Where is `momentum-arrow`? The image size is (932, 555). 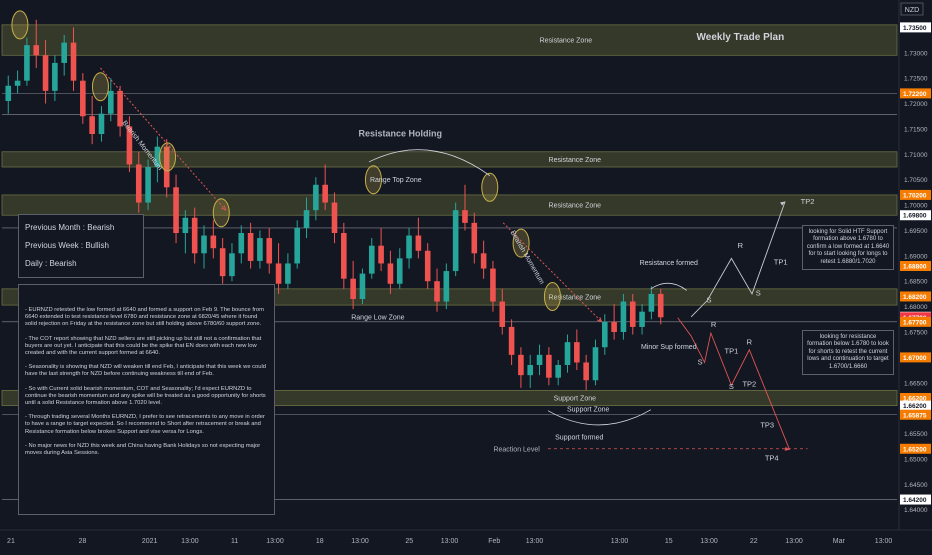
momentum-arrow is located at coordinates (163, 139).